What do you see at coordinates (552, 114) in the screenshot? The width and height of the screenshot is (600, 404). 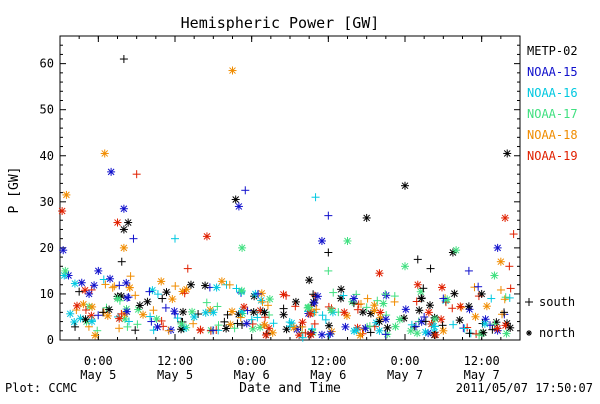 I see `legend-entry: NOAA-17` at bounding box center [552, 114].